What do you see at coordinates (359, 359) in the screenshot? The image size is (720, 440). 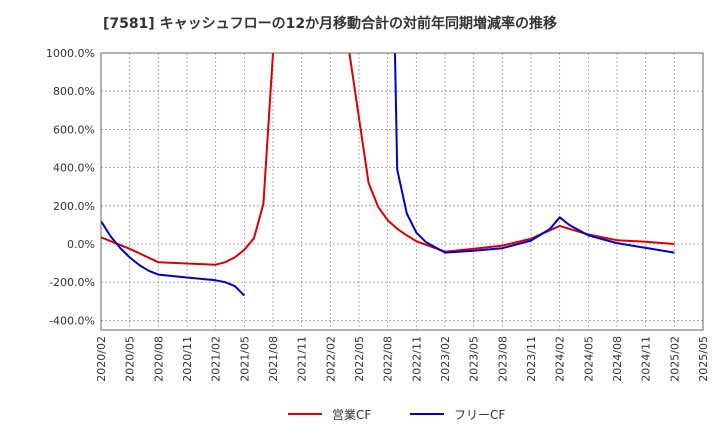 I see `x-tick-label: 2022/05` at bounding box center [359, 359].